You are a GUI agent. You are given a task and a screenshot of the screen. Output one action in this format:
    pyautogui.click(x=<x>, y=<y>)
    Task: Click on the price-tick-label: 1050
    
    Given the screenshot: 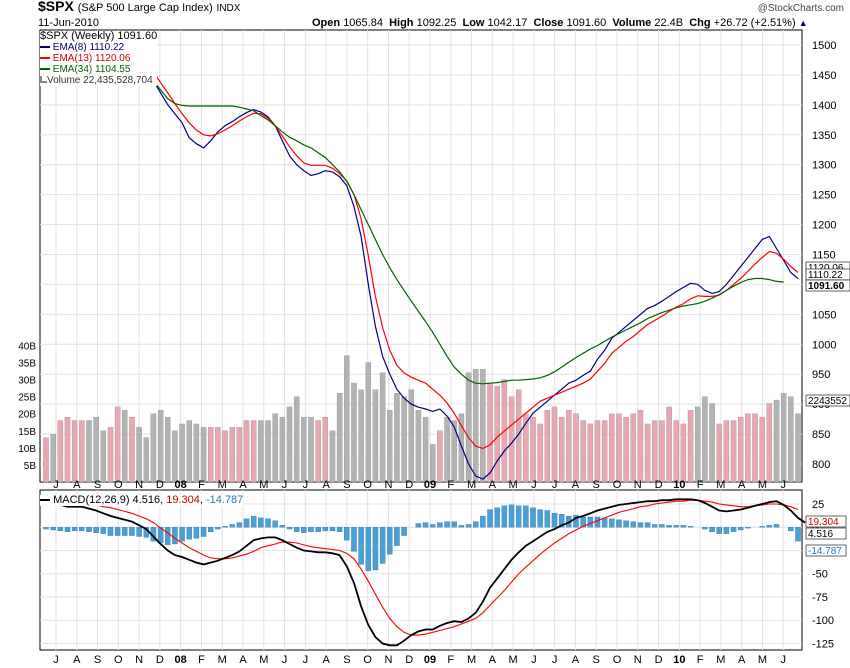 What is the action you would take?
    pyautogui.click(x=824, y=315)
    